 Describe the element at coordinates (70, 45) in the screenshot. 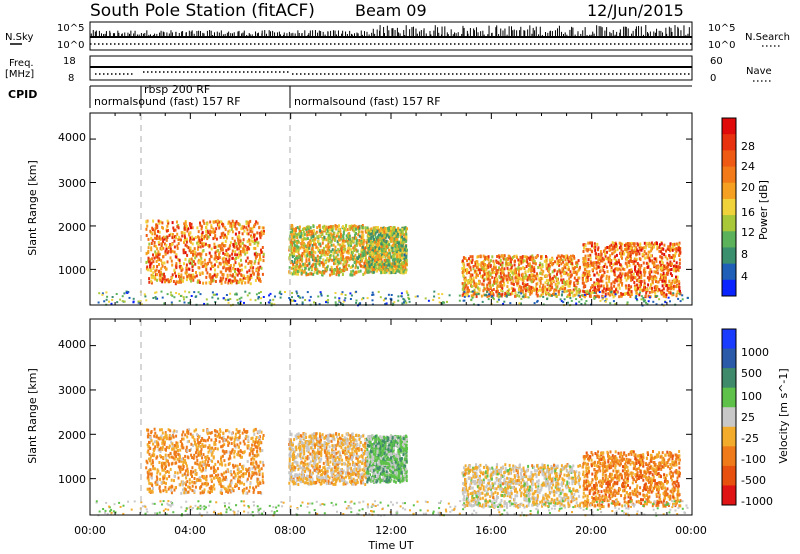

I see `noise-tick-low-left: 10^0` at that location.